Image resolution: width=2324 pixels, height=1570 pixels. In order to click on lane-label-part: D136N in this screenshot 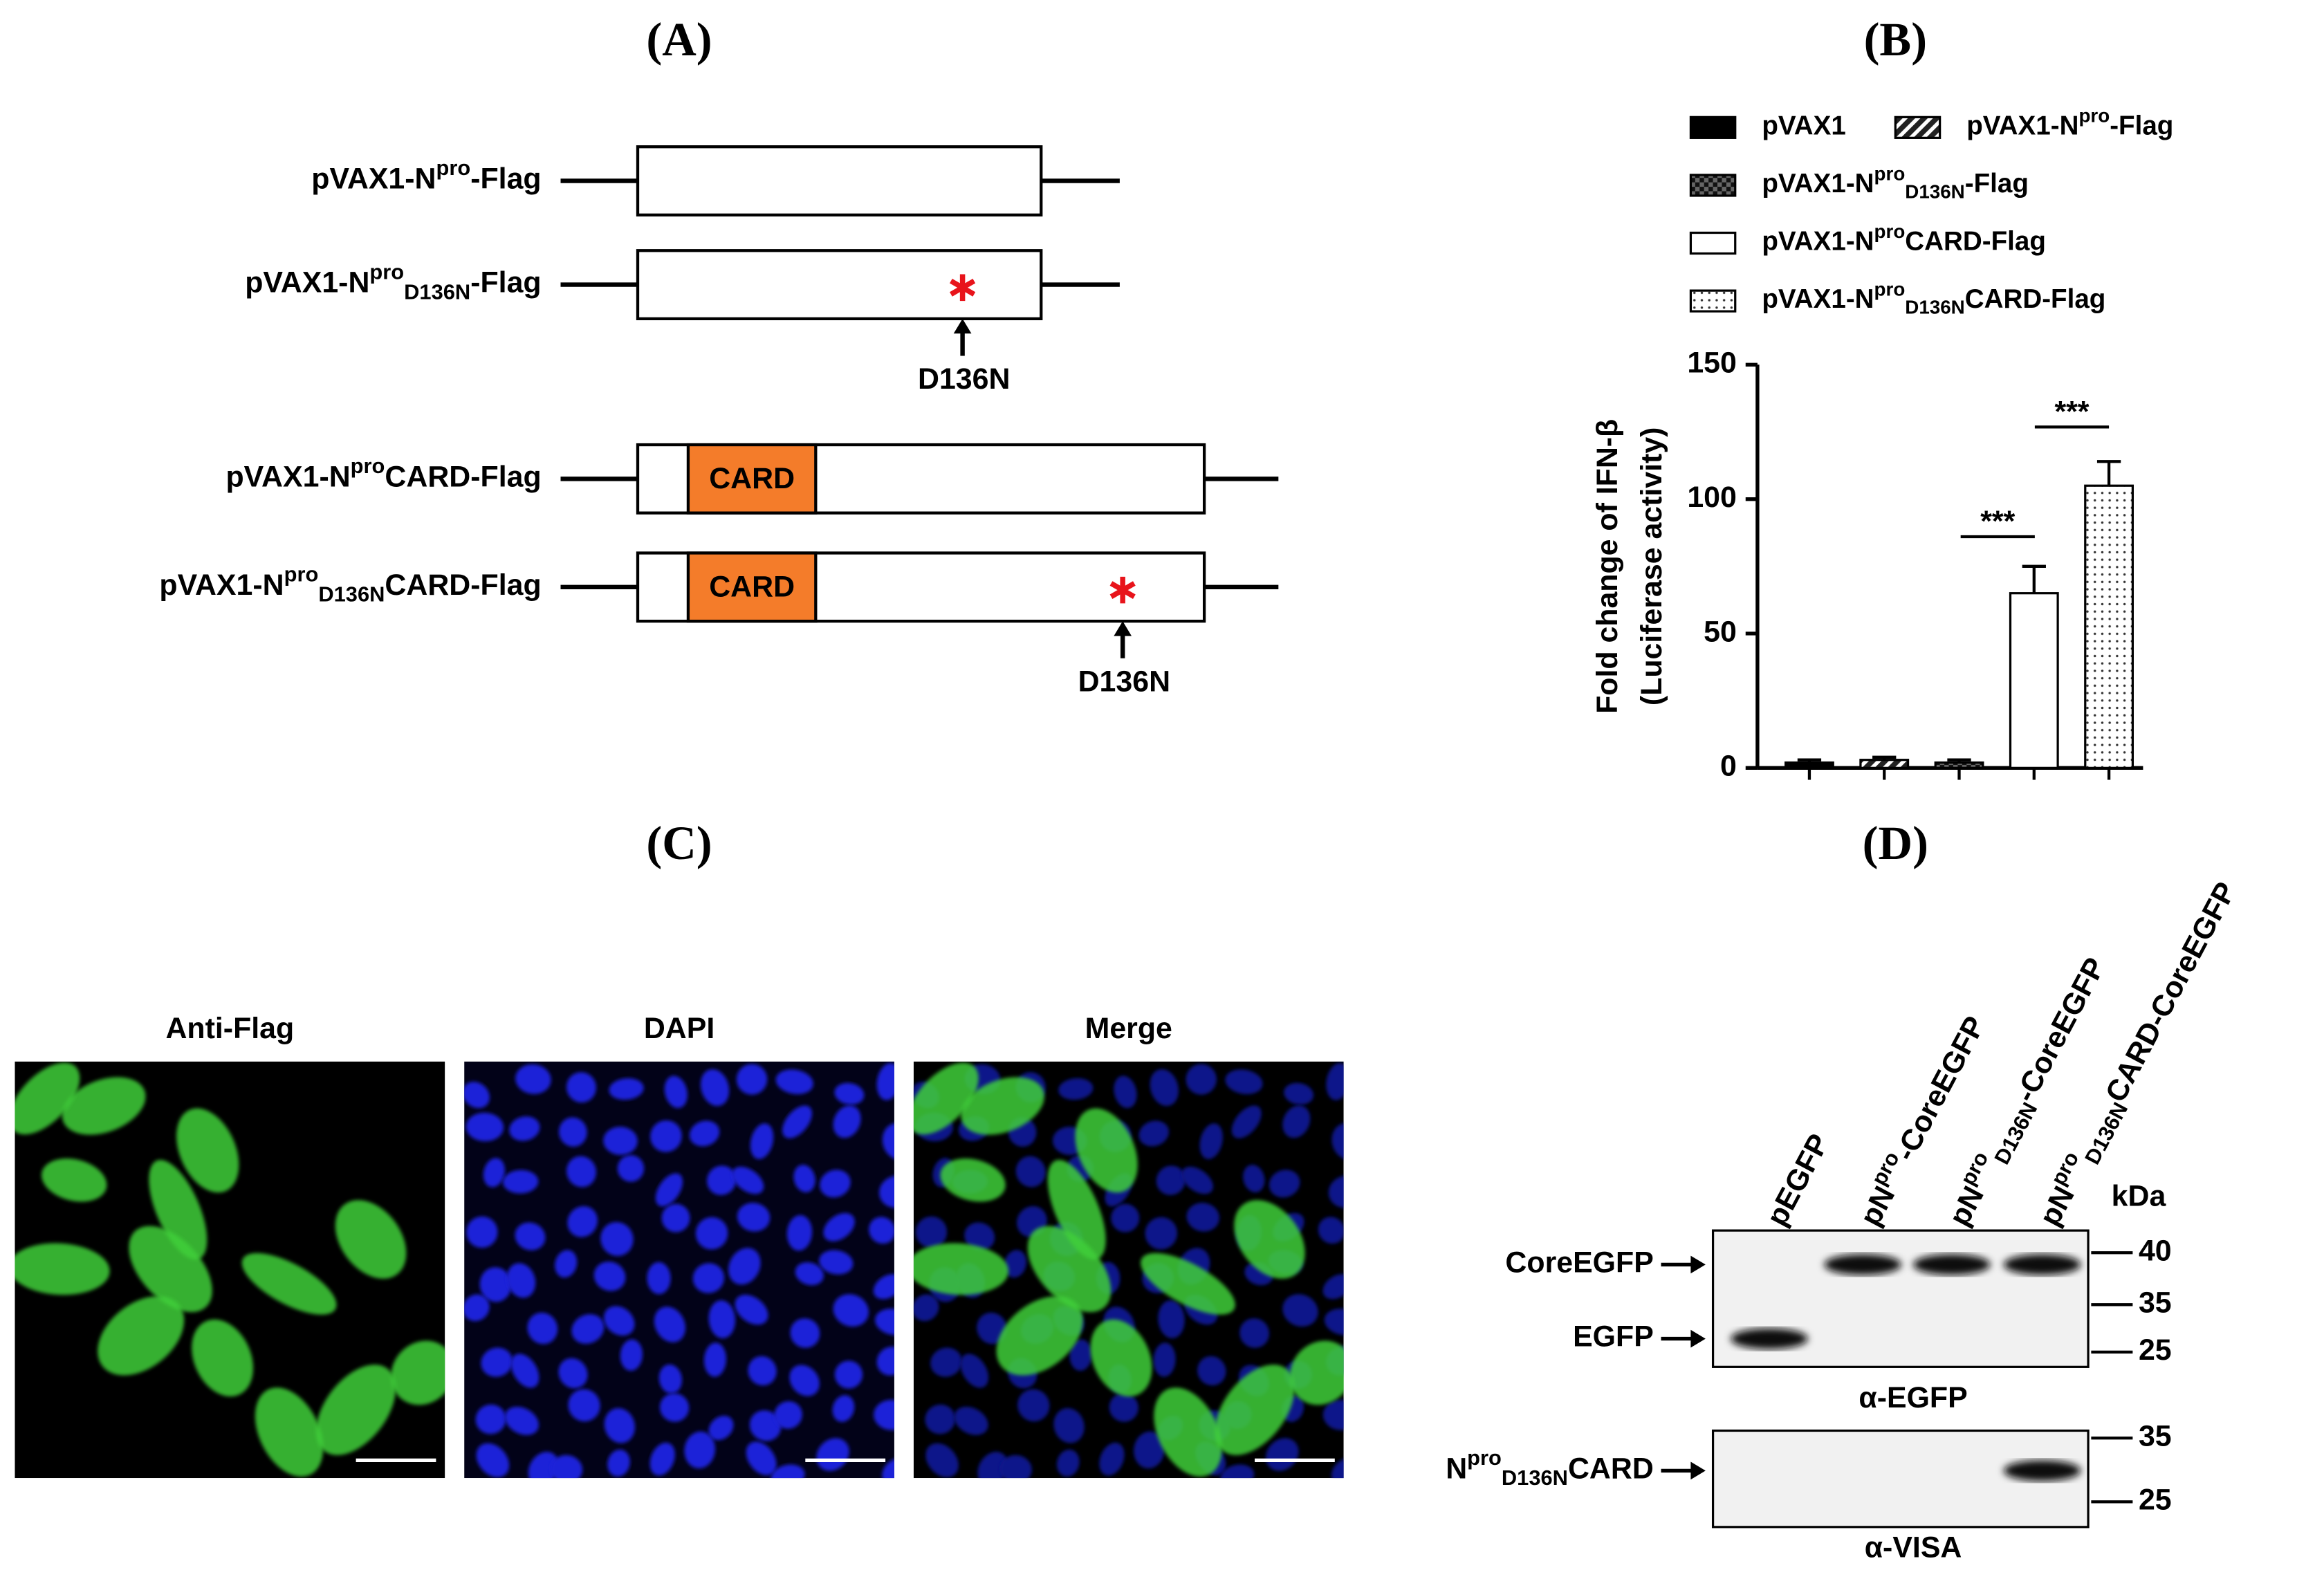, I will do `click(2016, 1133)`.